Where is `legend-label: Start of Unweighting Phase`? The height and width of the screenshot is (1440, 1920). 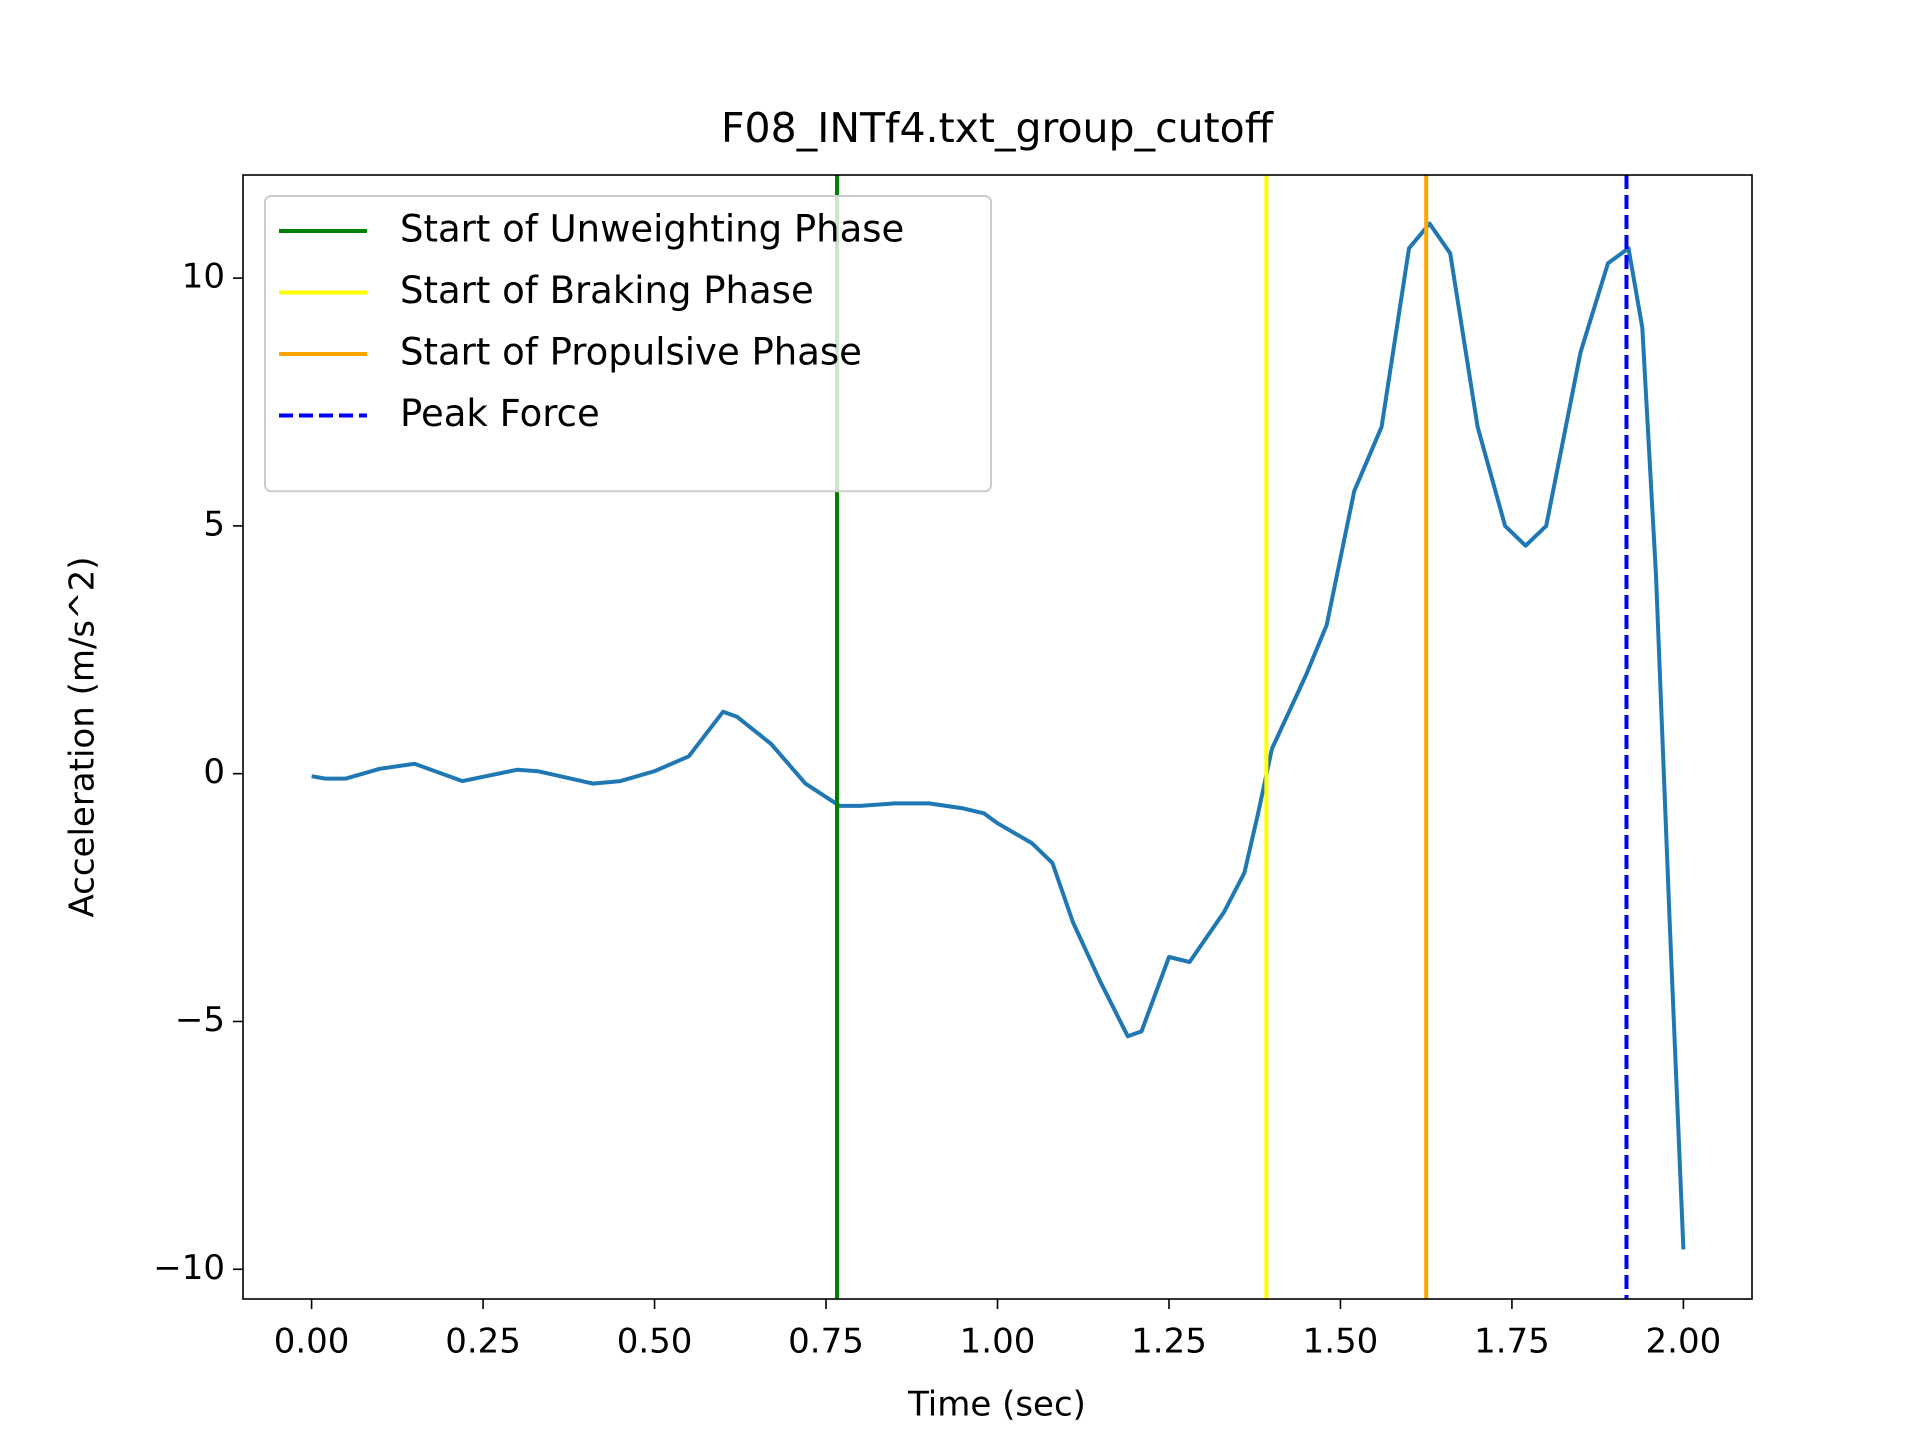 legend-label: Start of Unweighting Phase is located at coordinates (652, 229).